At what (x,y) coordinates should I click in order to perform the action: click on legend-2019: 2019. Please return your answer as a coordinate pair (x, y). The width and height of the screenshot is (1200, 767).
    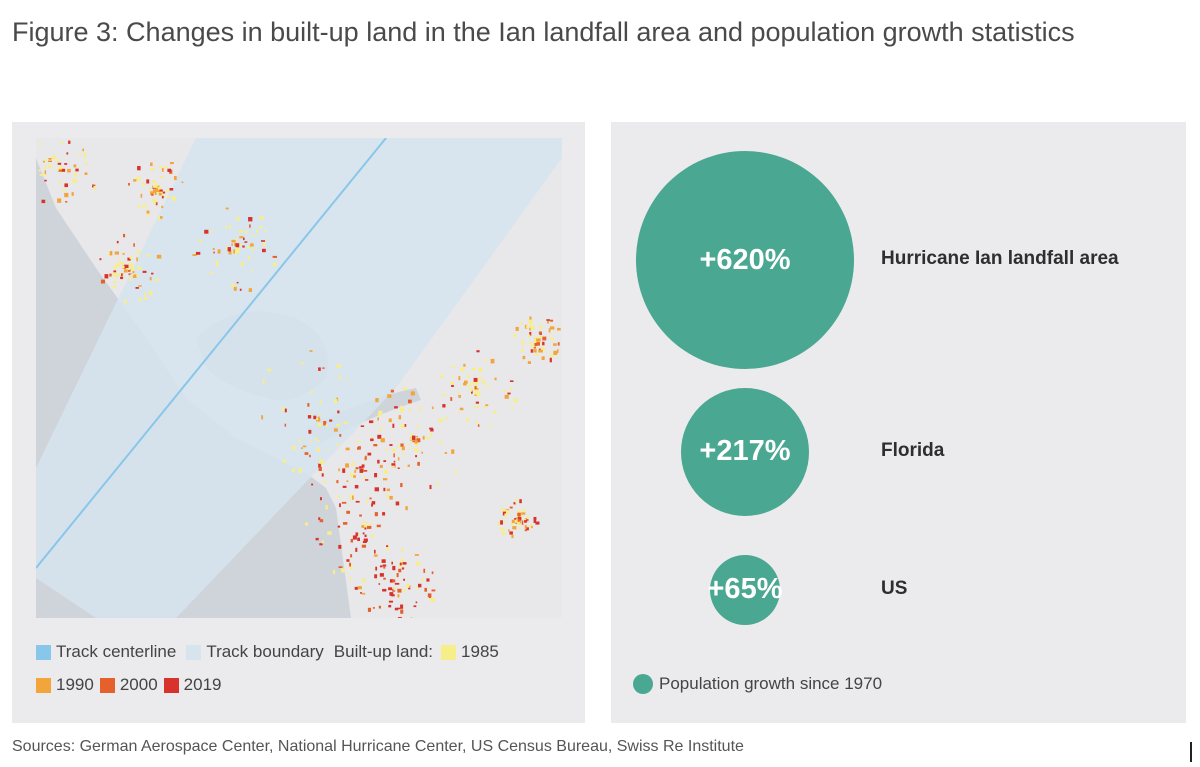
    Looking at the image, I should click on (192, 685).